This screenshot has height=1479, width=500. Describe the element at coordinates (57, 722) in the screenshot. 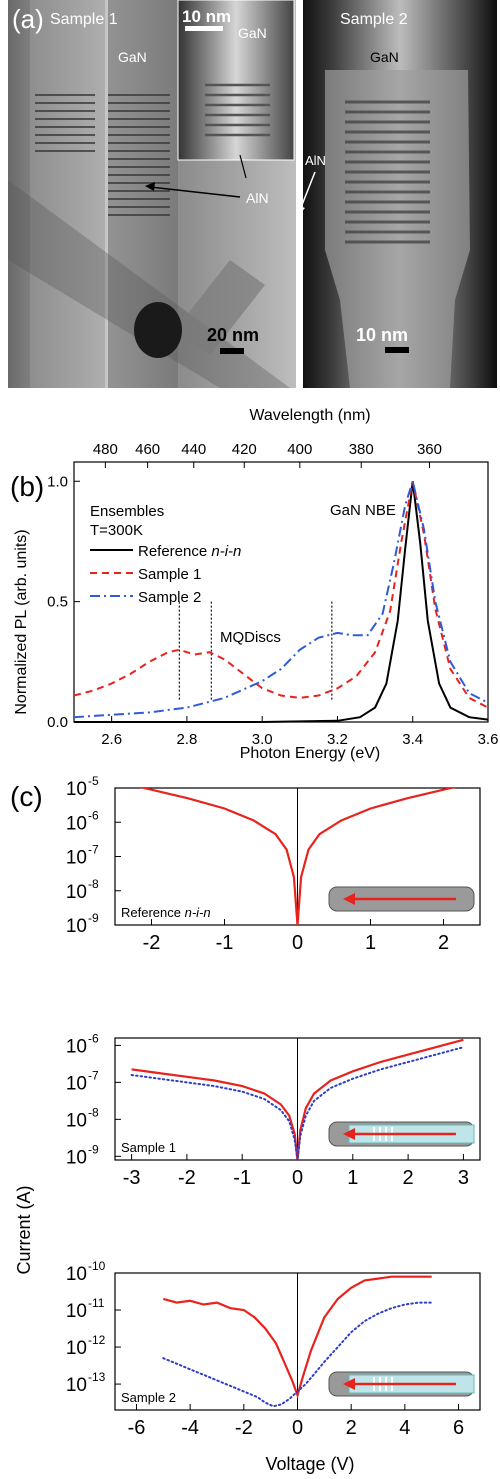

I see `y-tick-label: 0.0` at that location.